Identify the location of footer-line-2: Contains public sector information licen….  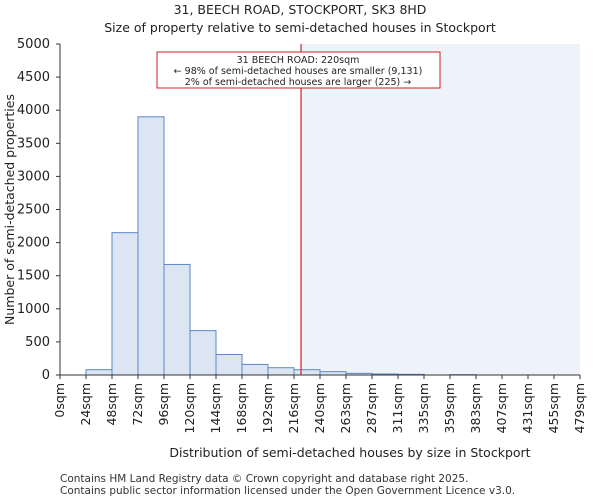
(288, 491).